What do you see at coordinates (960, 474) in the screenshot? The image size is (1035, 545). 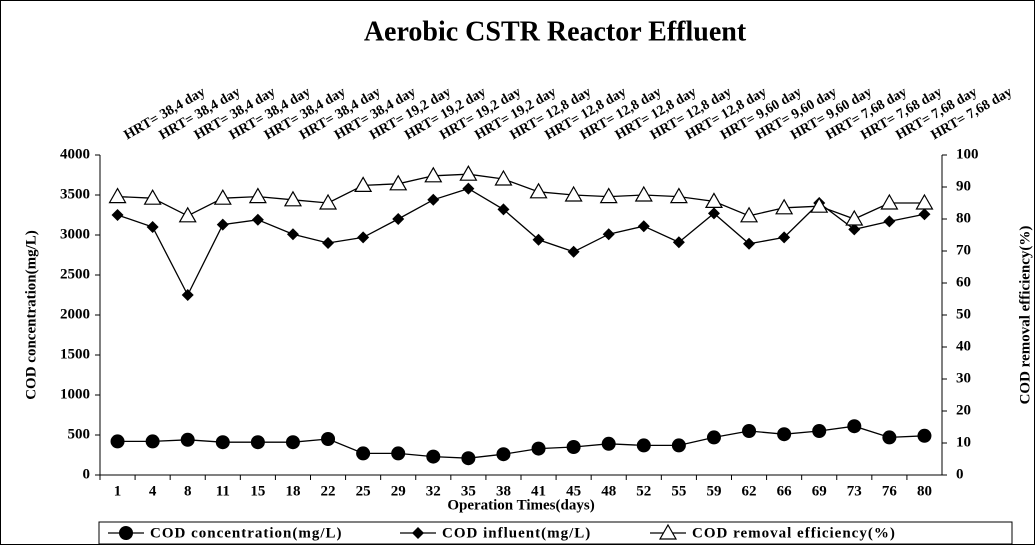 I see `y2-tick-label: 0` at bounding box center [960, 474].